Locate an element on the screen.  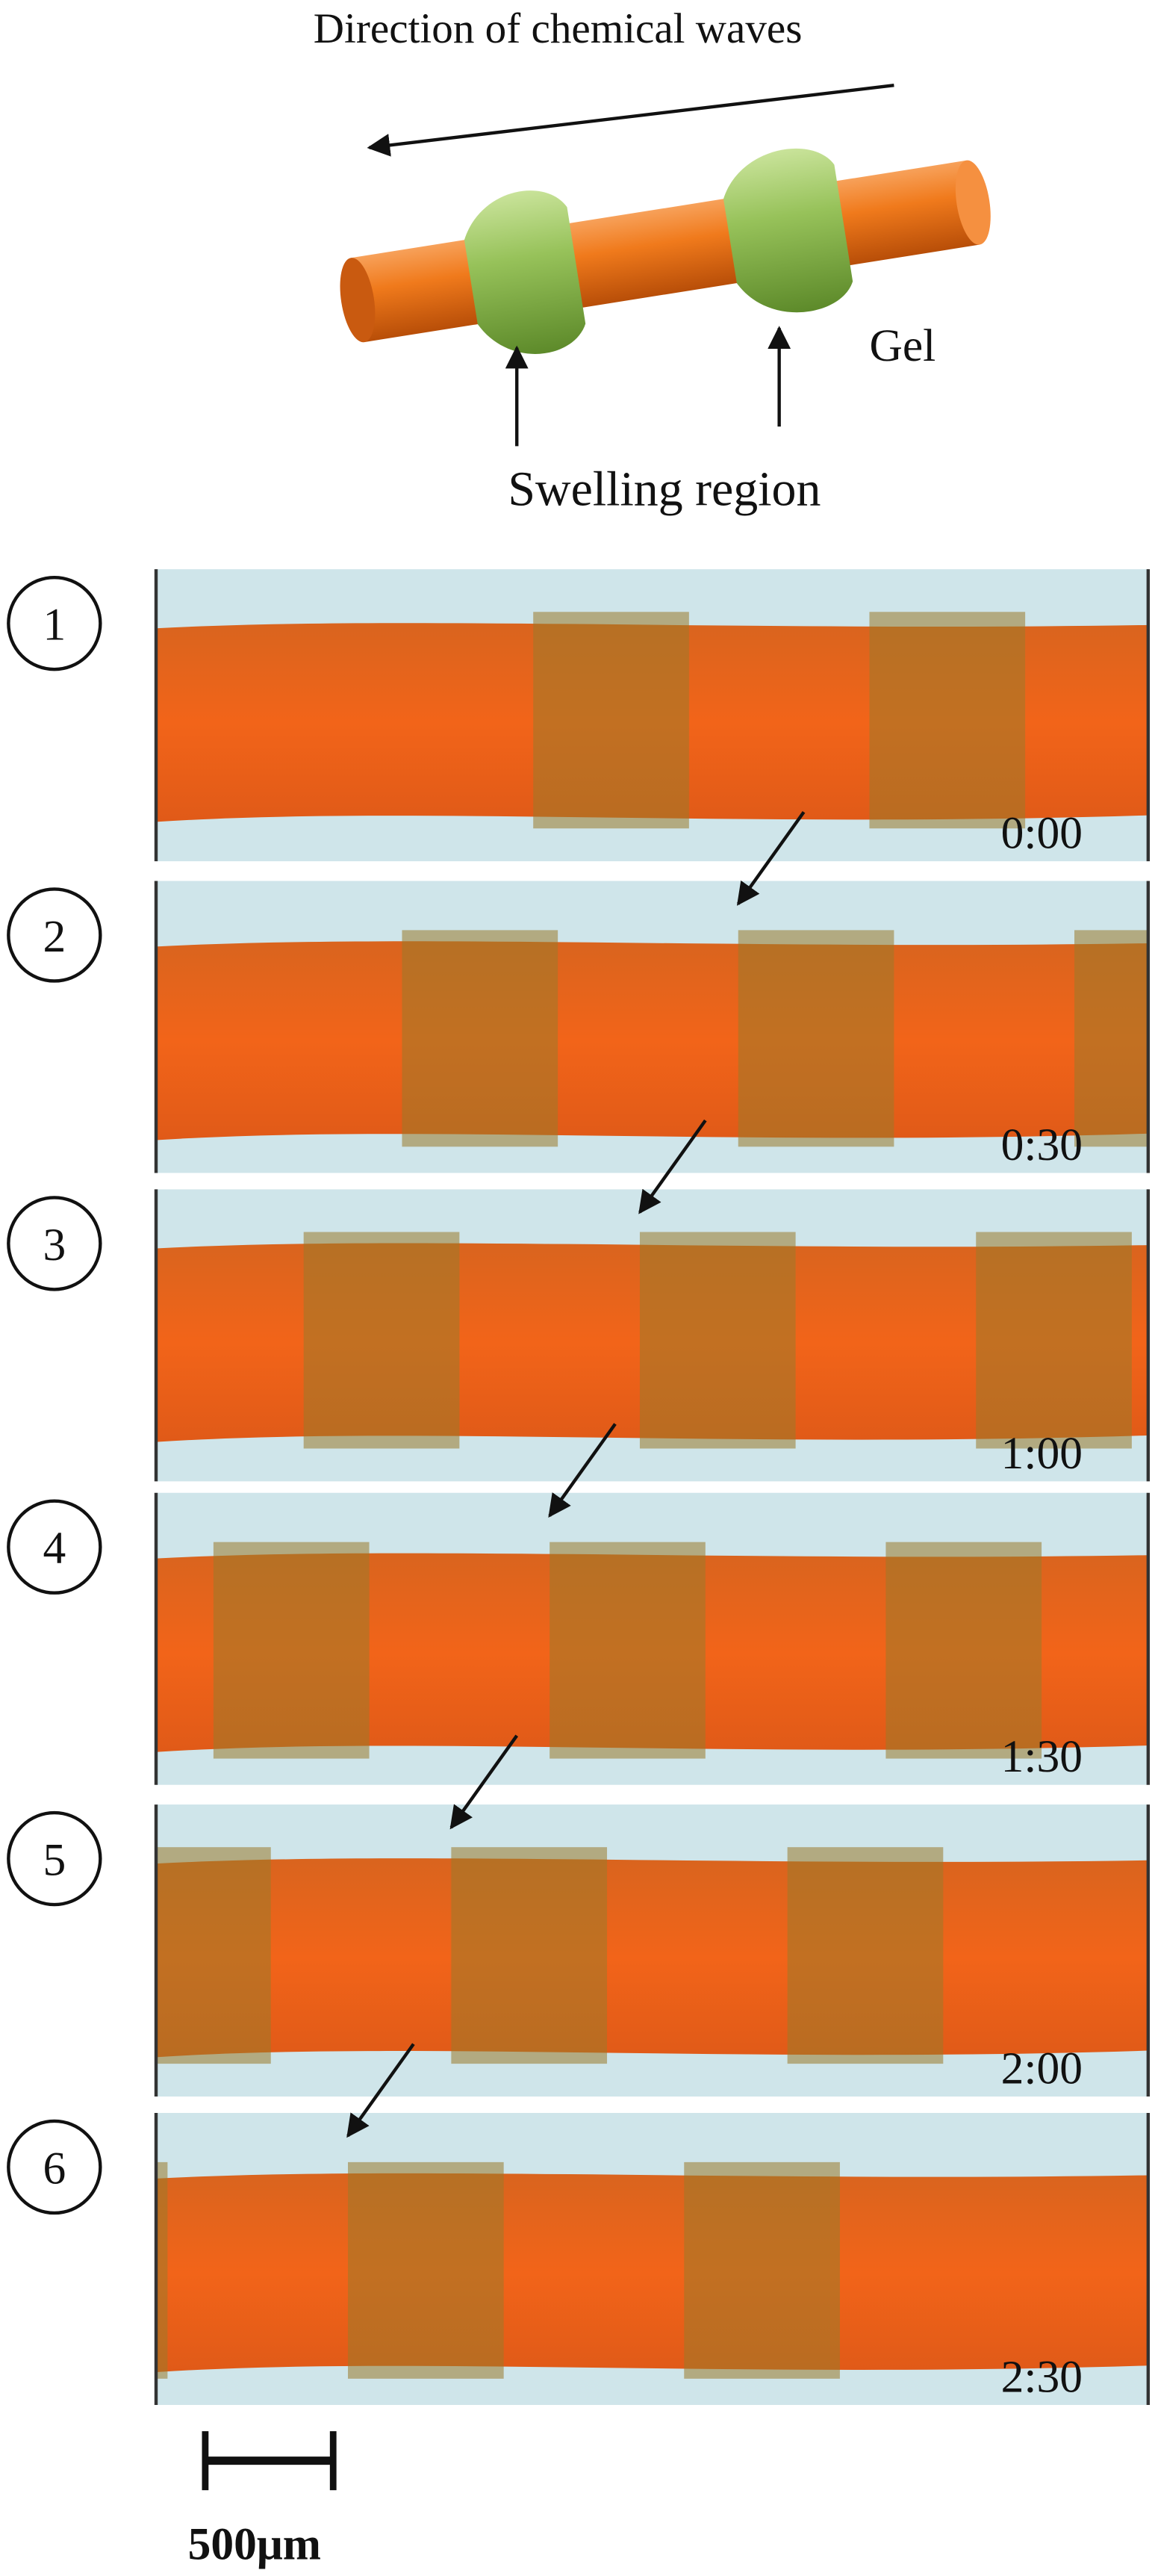
panel-number: 4 is located at coordinates (54, 1548).